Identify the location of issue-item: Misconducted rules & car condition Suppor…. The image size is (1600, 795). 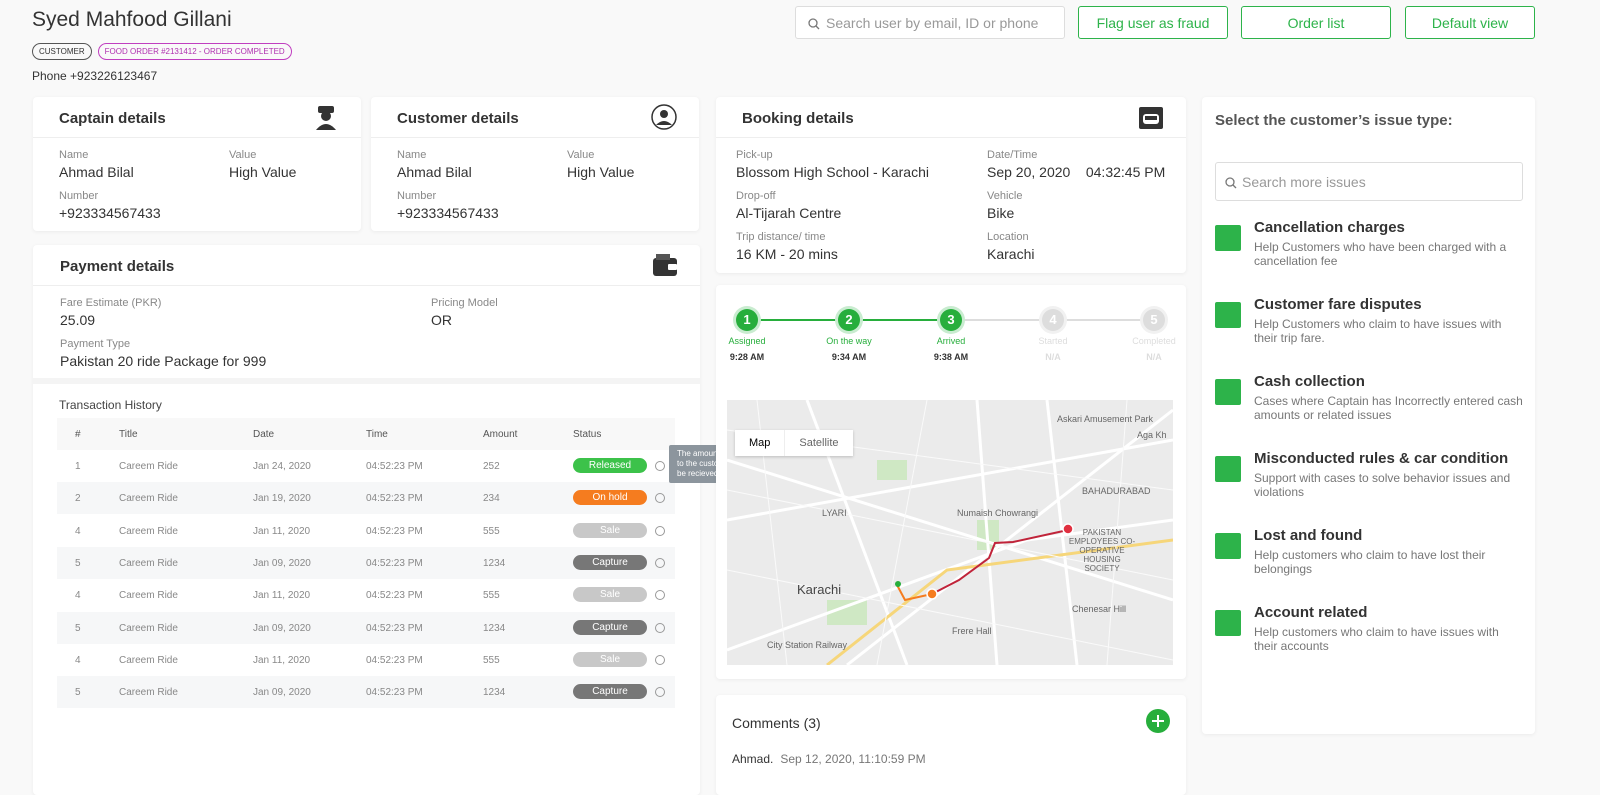
(1370, 474).